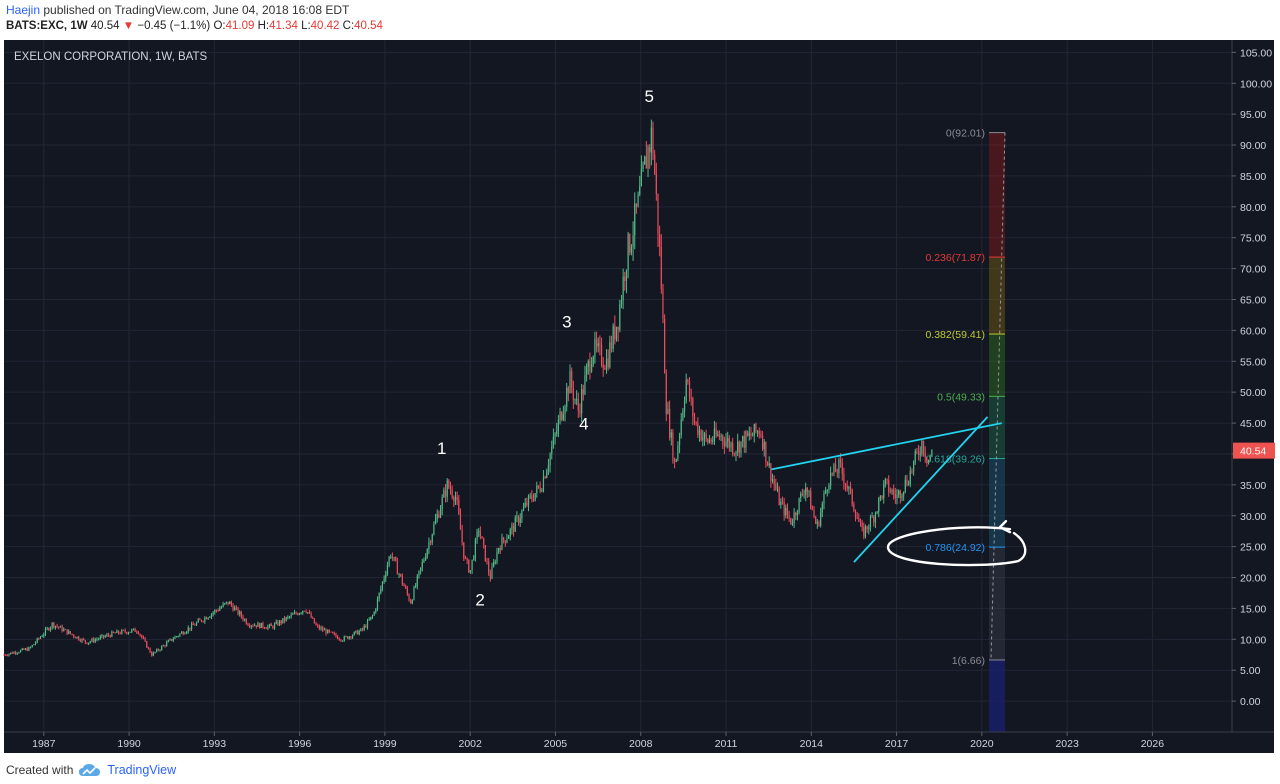 The image size is (1280, 784). Describe the element at coordinates (142, 770) in the screenshot. I see `tradingview-link: TradingView` at that location.